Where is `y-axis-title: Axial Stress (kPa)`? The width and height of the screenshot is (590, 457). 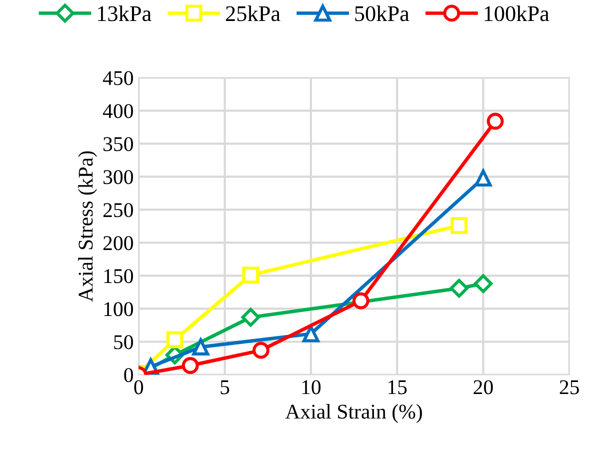
y-axis-title: Axial Stress (kPa) is located at coordinates (87, 226).